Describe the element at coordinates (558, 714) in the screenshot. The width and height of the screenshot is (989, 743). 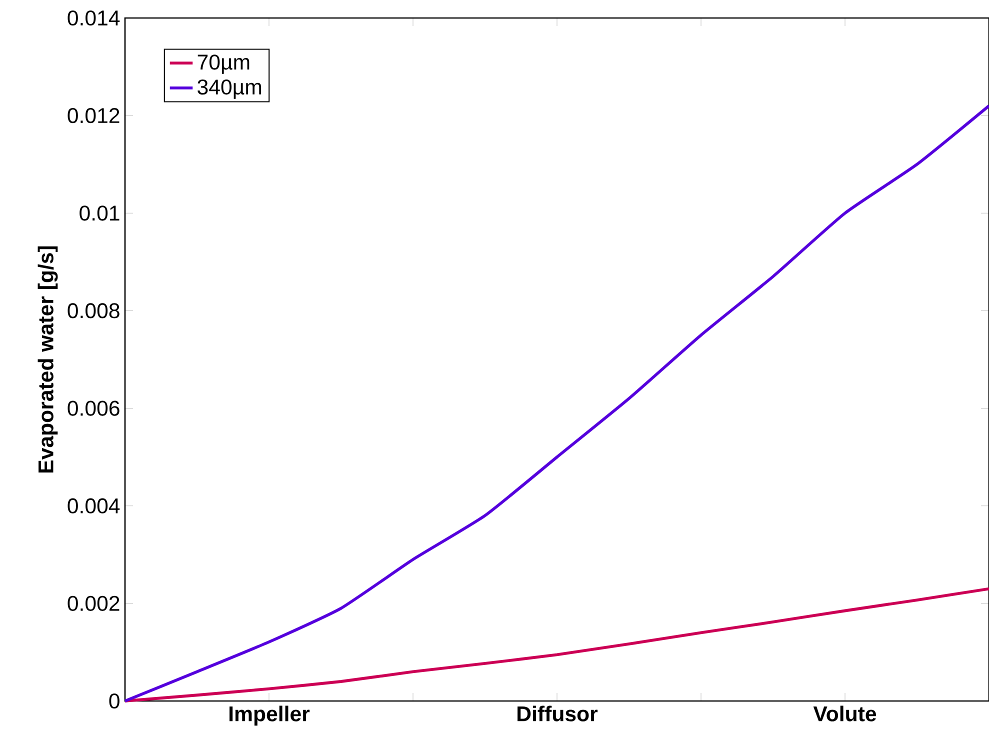
I see `x-tick-label: Diffusor` at that location.